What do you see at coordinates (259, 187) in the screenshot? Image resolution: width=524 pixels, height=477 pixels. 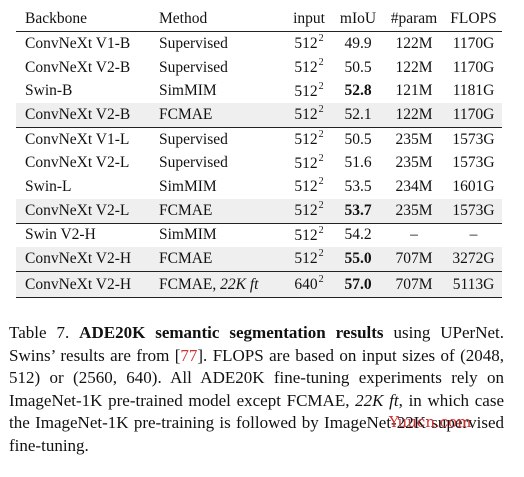 I see `table-row: Swin-L SimMIM 5122 53.5 234M 1601G` at bounding box center [259, 187].